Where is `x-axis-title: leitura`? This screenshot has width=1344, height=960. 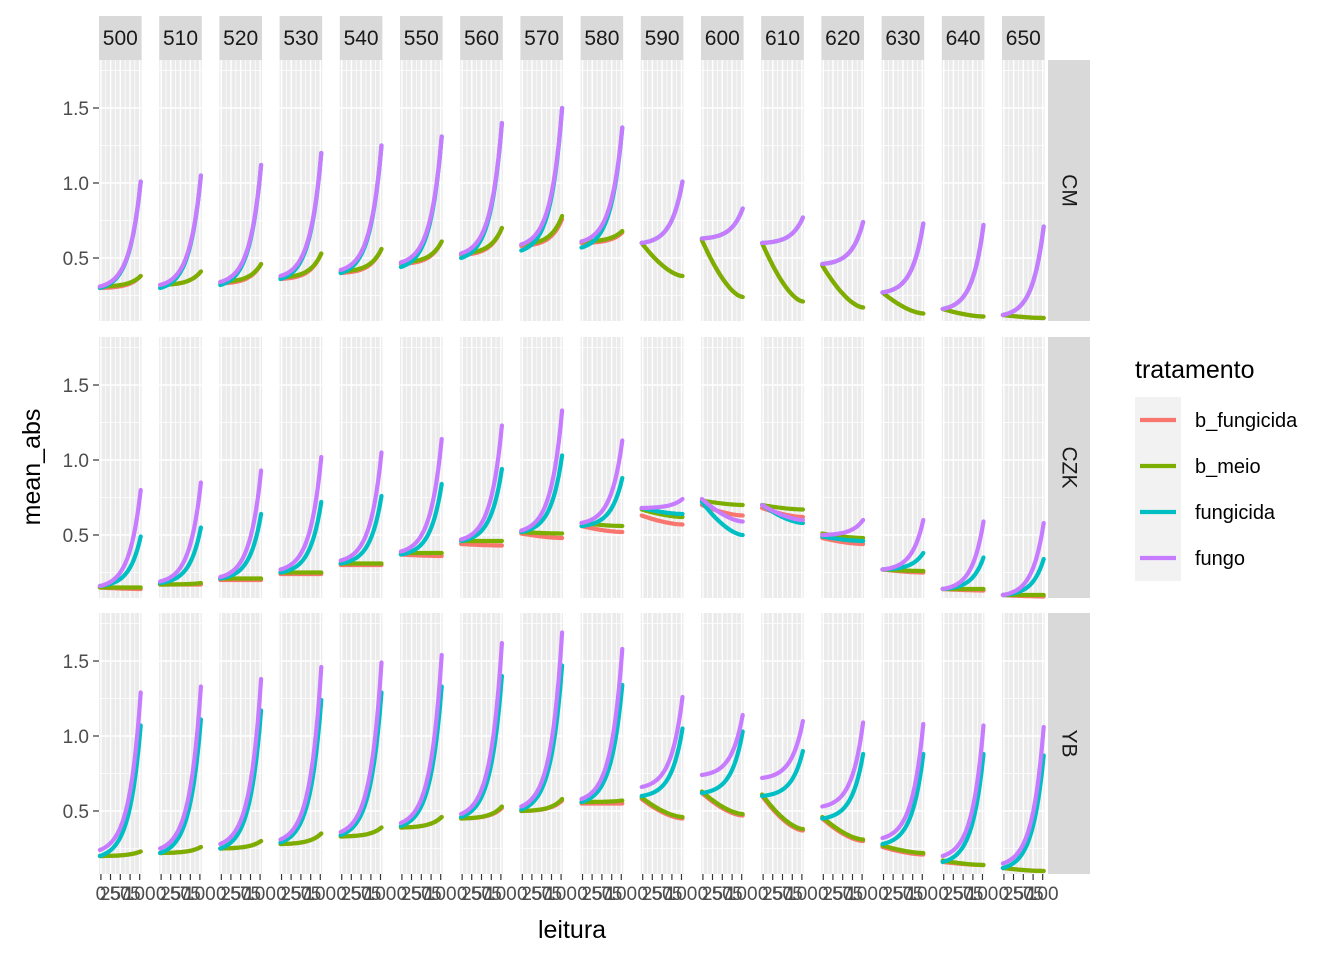 x-axis-title: leitura is located at coordinates (572, 930).